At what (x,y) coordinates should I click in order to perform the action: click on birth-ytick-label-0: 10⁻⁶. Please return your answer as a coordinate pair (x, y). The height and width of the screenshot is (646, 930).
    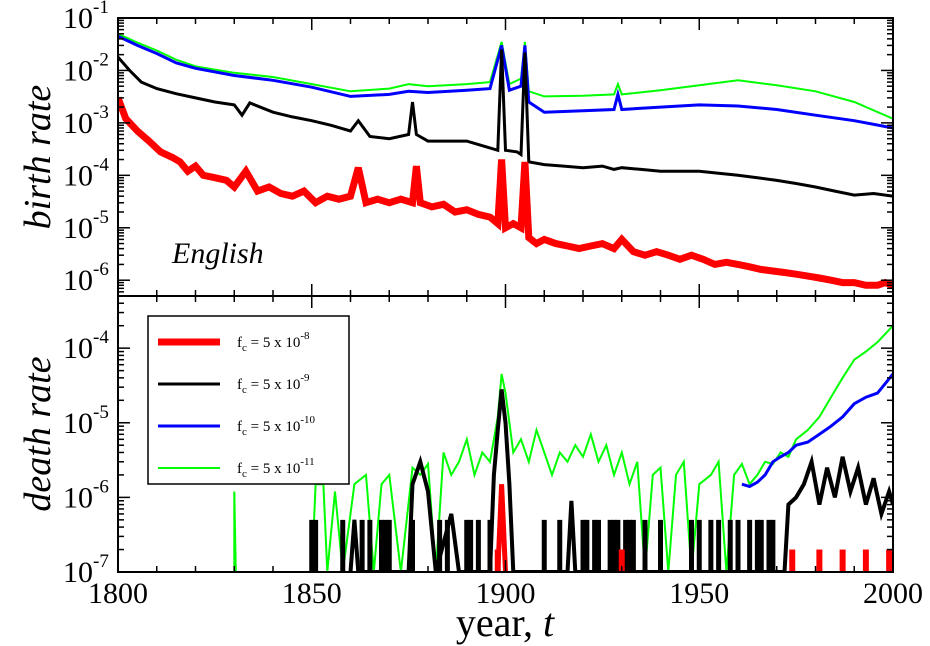
    Looking at the image, I should click on (86, 278).